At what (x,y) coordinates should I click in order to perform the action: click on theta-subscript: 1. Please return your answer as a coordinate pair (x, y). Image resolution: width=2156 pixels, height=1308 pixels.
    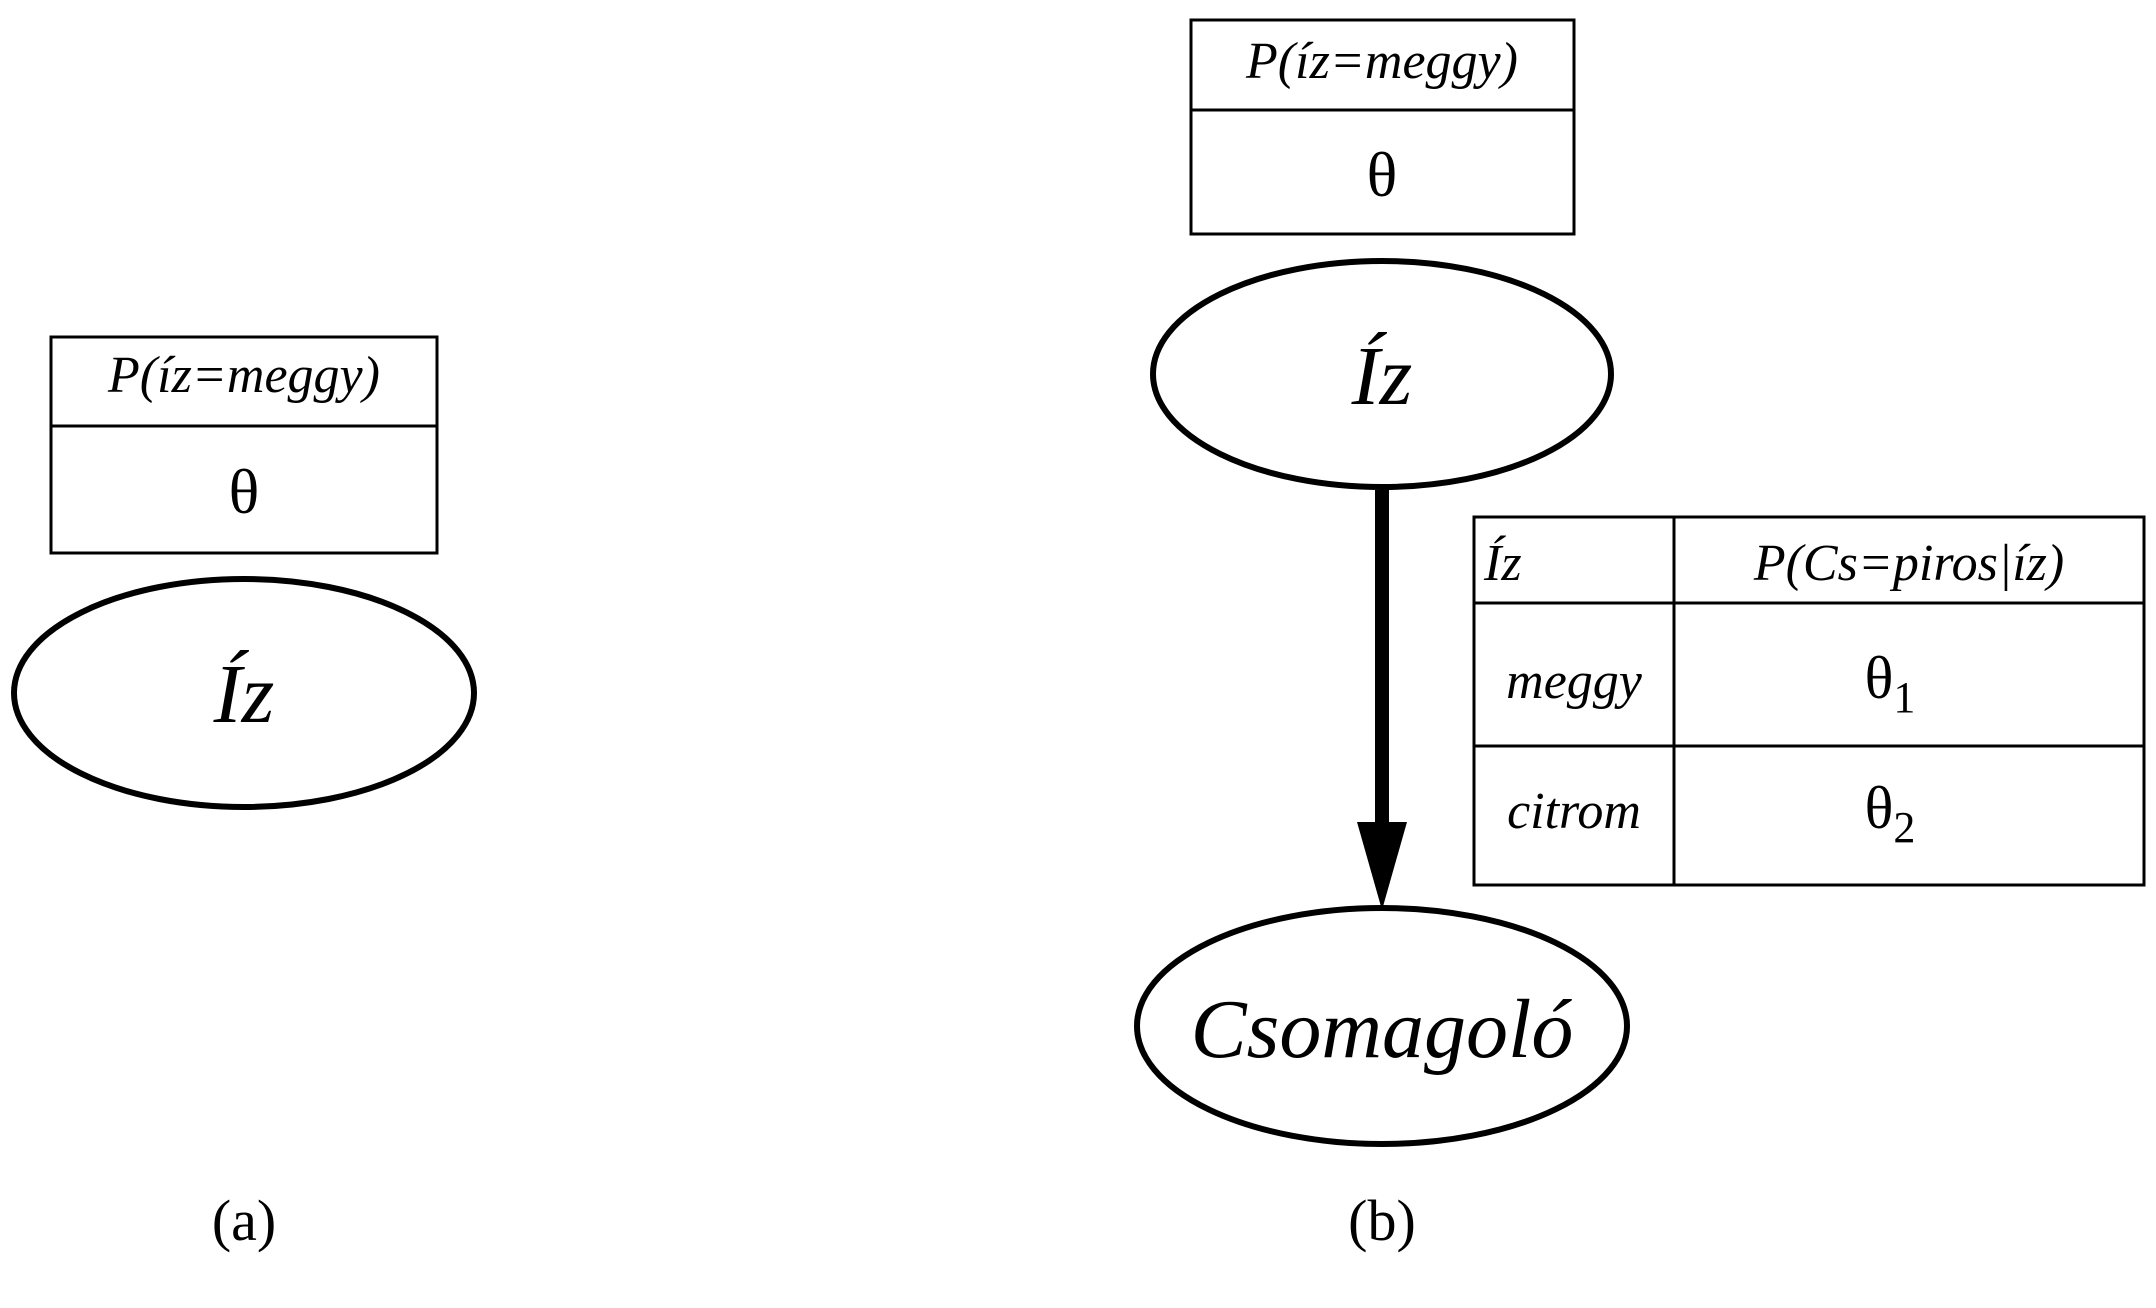
    Looking at the image, I should click on (1904, 697).